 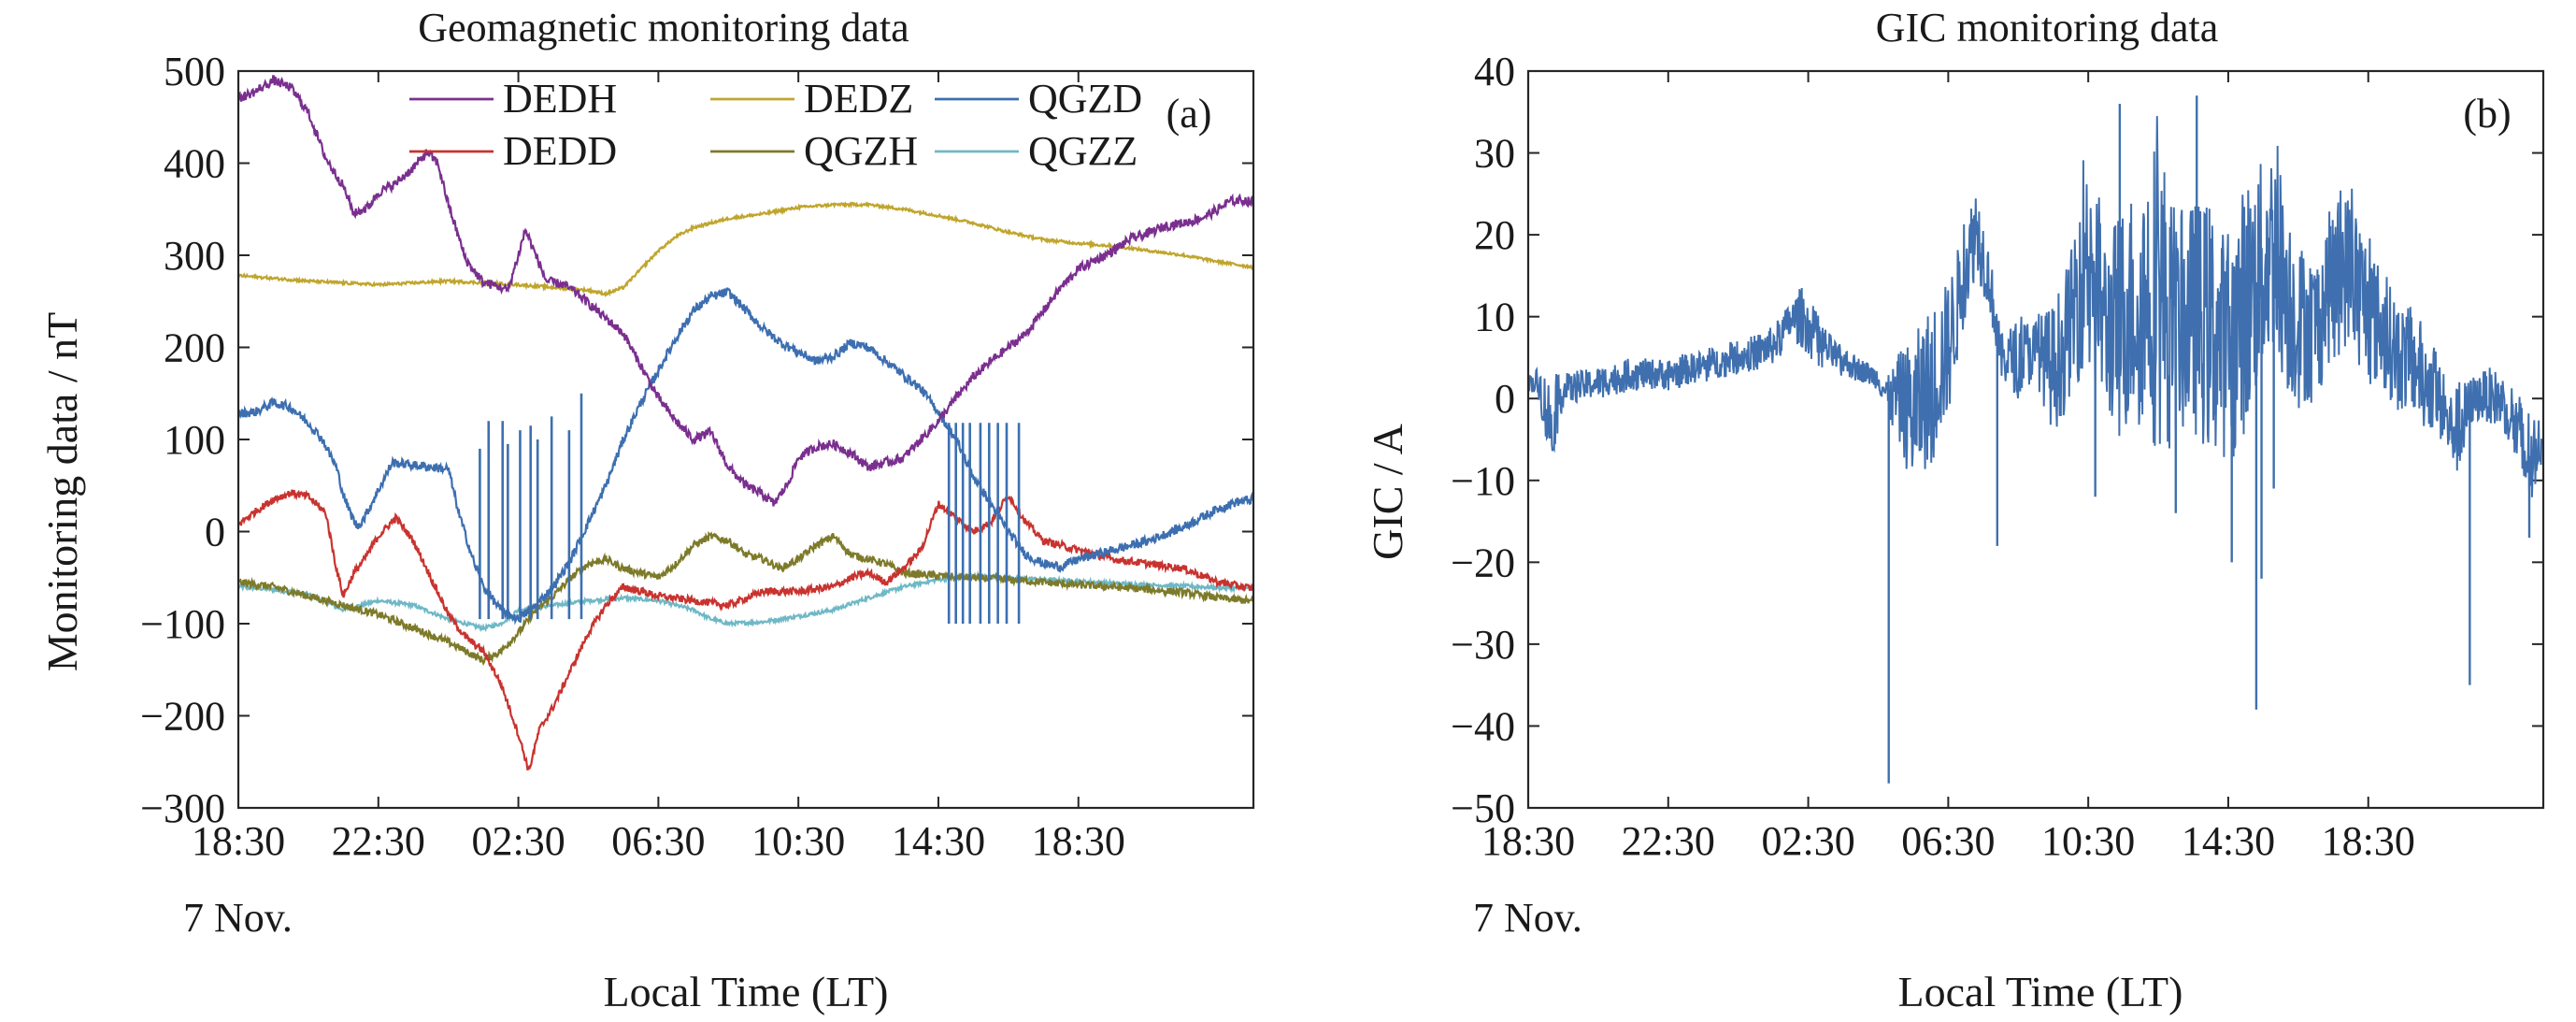 What do you see at coordinates (1483, 726) in the screenshot?
I see `y-tick-label: −40` at bounding box center [1483, 726].